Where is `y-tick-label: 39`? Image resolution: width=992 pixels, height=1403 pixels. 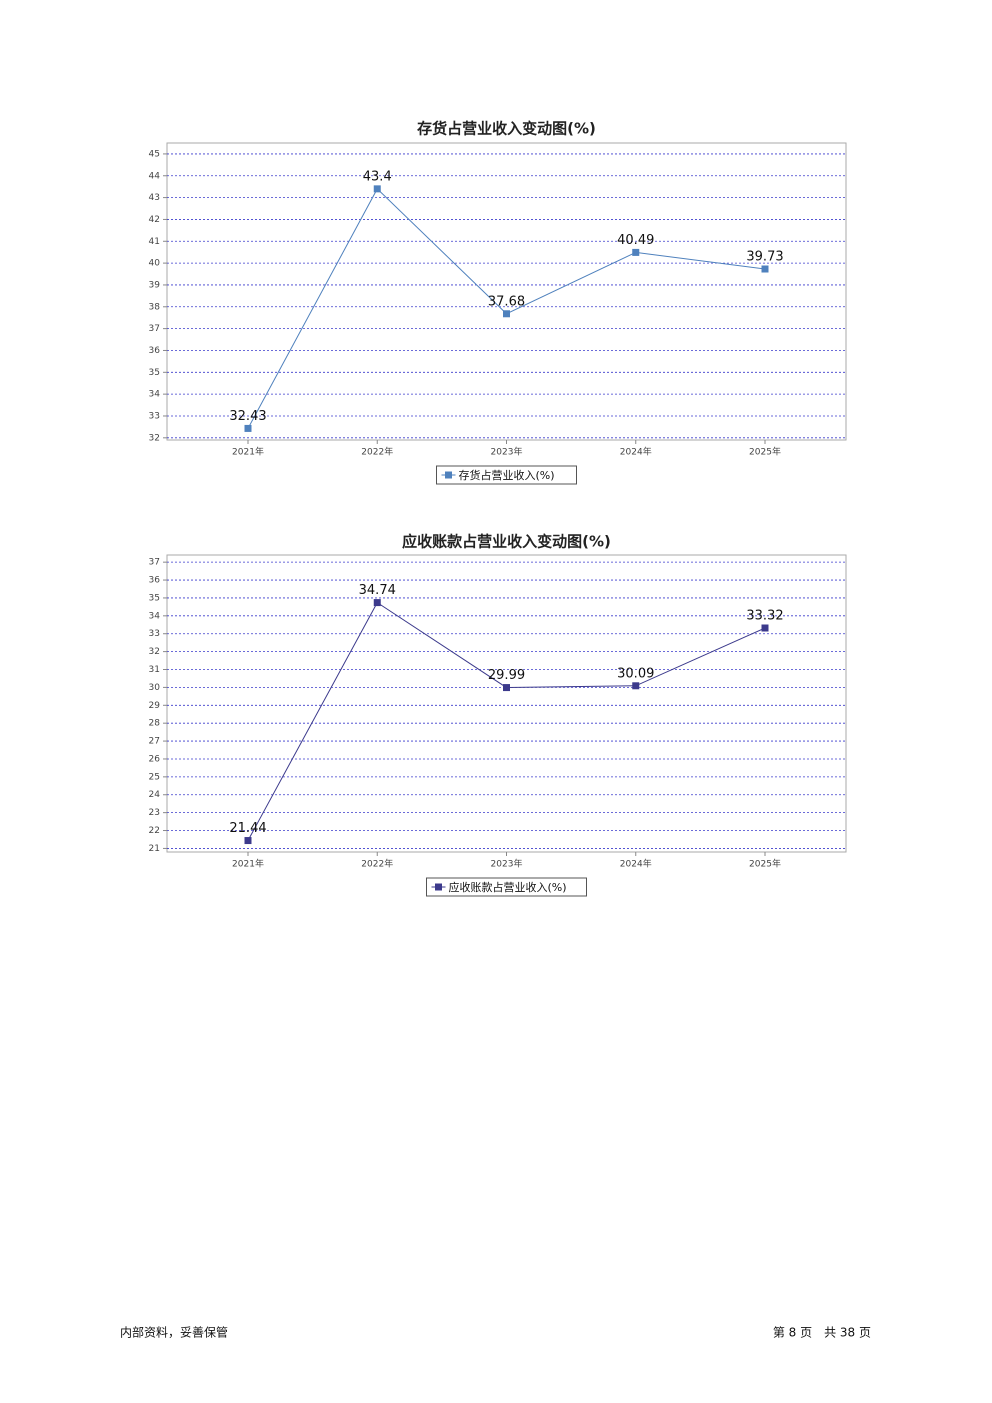 y-tick-label: 39 is located at coordinates (155, 285).